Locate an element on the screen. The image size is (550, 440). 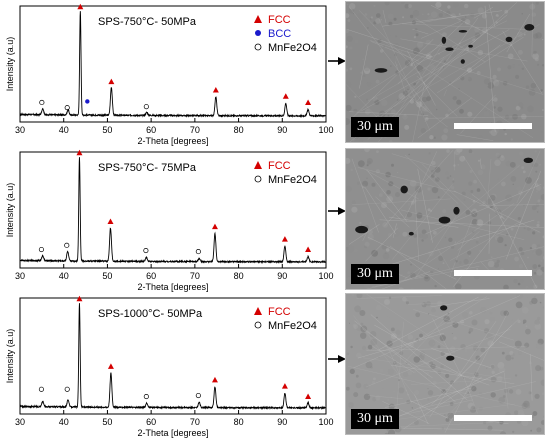
arrow-right-icon is located at coordinates (337, 61).